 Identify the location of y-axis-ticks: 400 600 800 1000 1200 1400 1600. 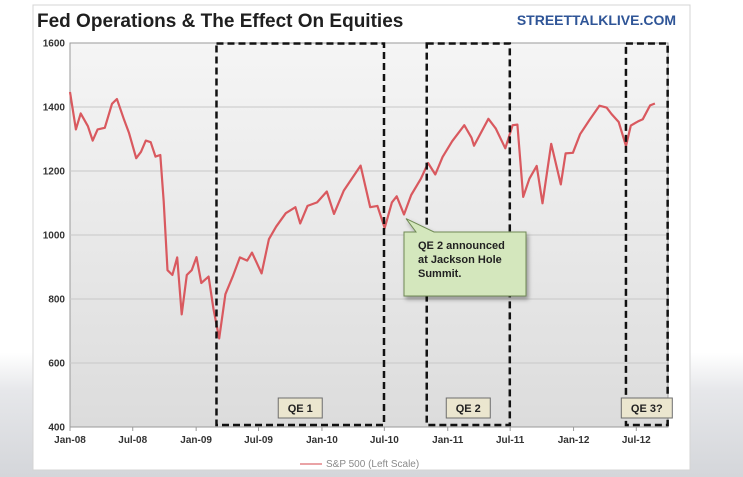
(54, 236).